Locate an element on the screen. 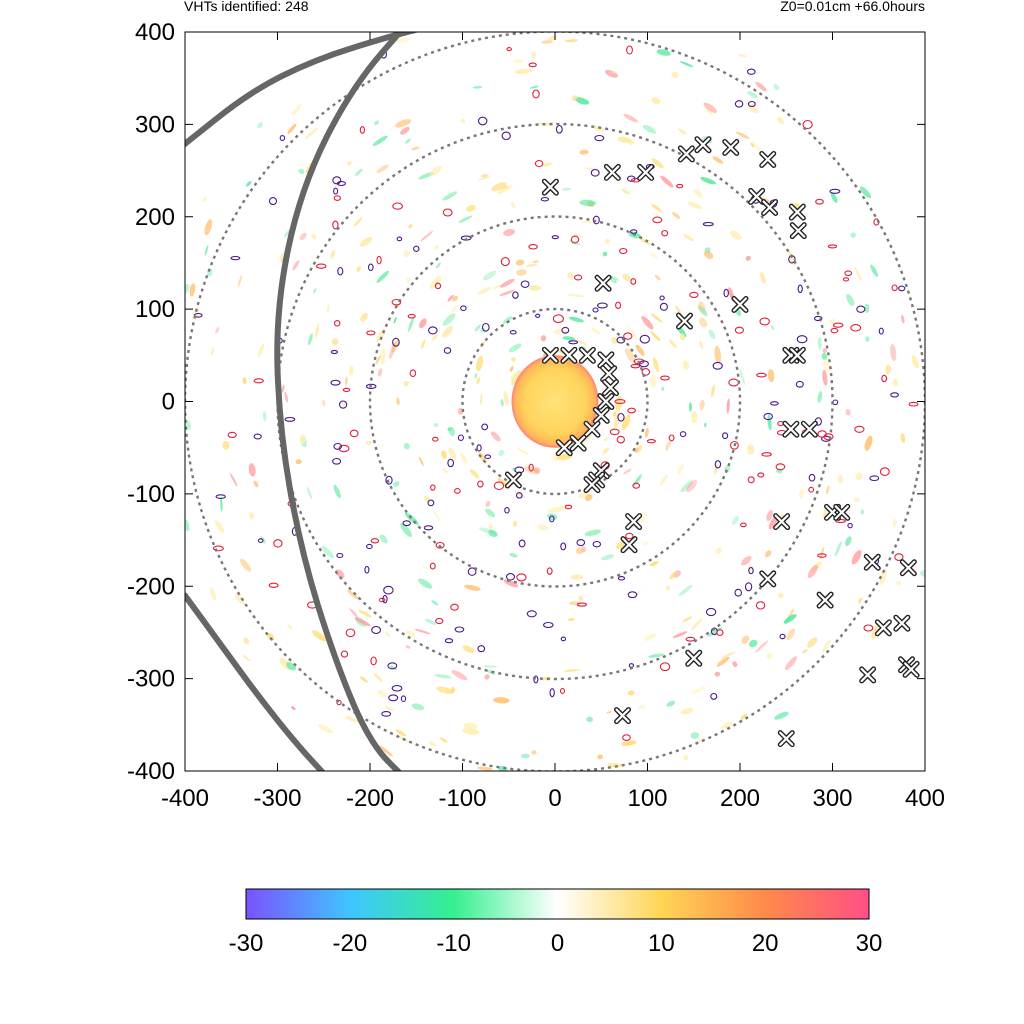 The image size is (1024, 1024). x-tick-label: 200 is located at coordinates (740, 798).